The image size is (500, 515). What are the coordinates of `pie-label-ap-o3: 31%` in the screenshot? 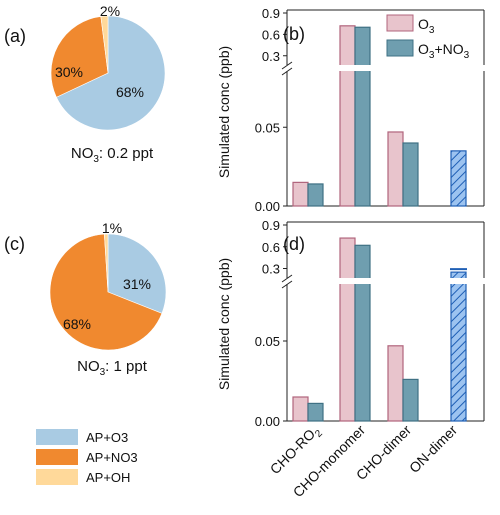 It's located at (137, 284).